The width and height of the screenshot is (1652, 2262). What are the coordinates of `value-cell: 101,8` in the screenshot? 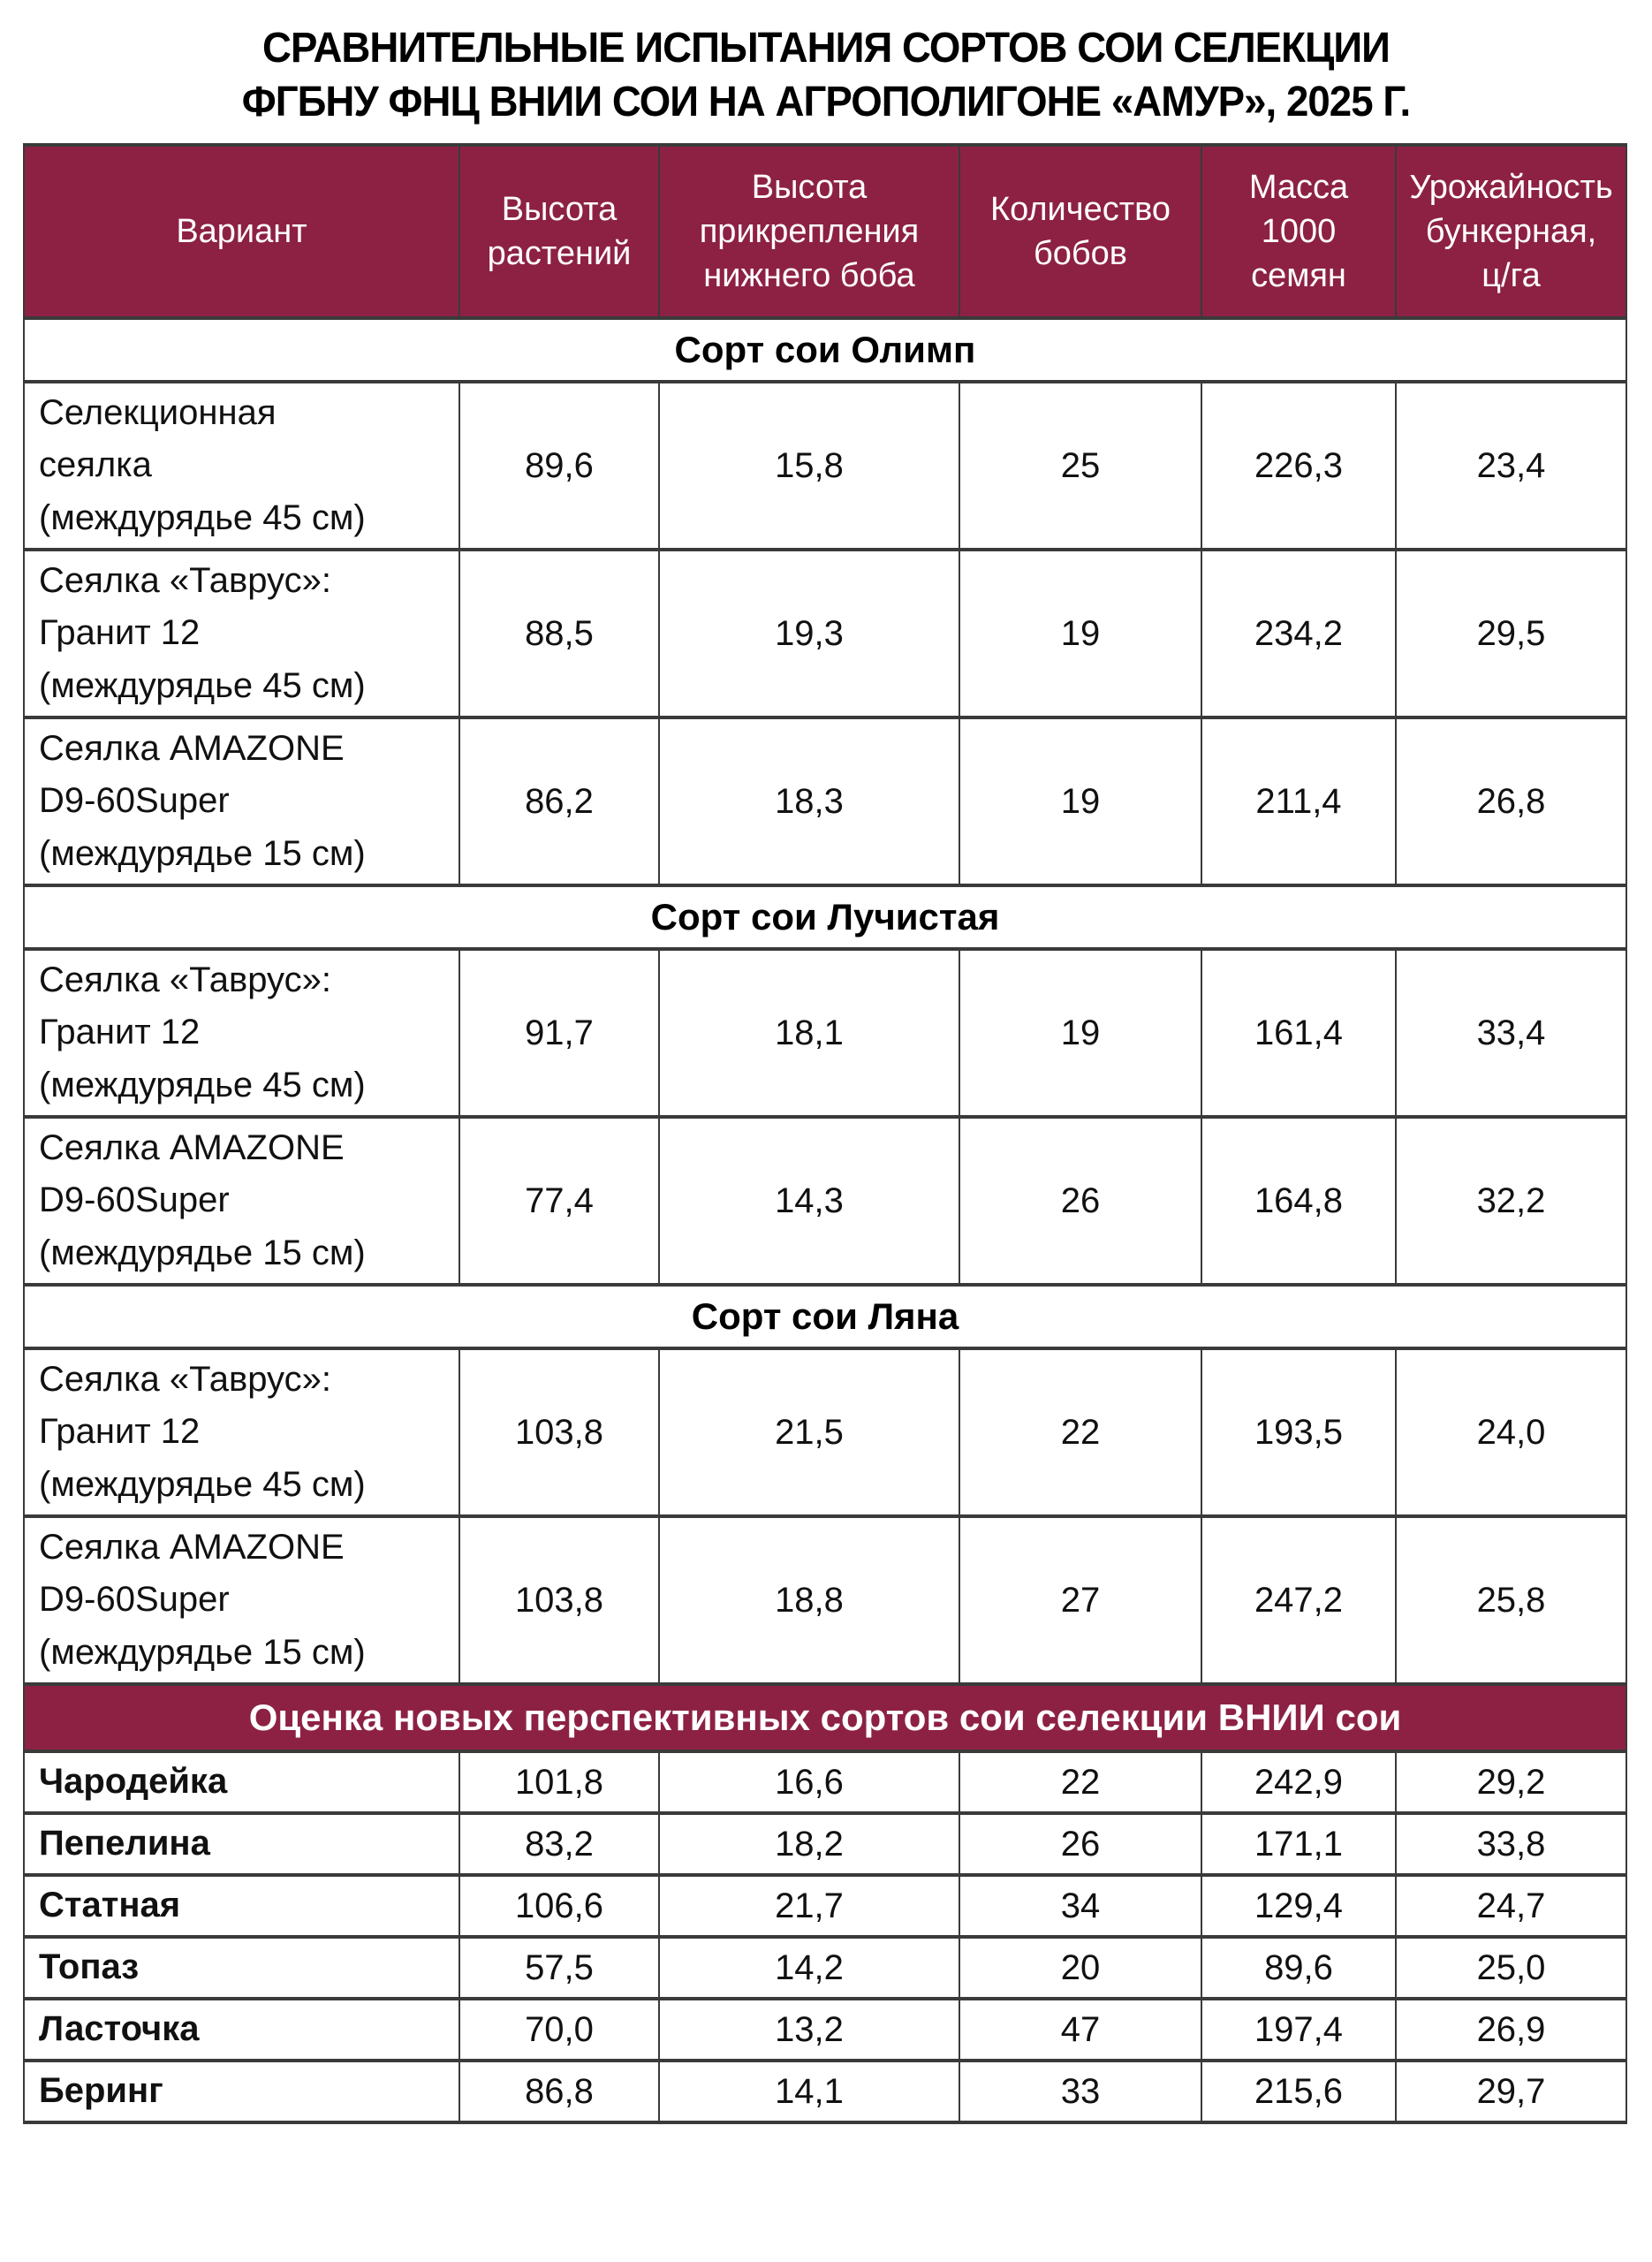 It's located at (559, 1782).